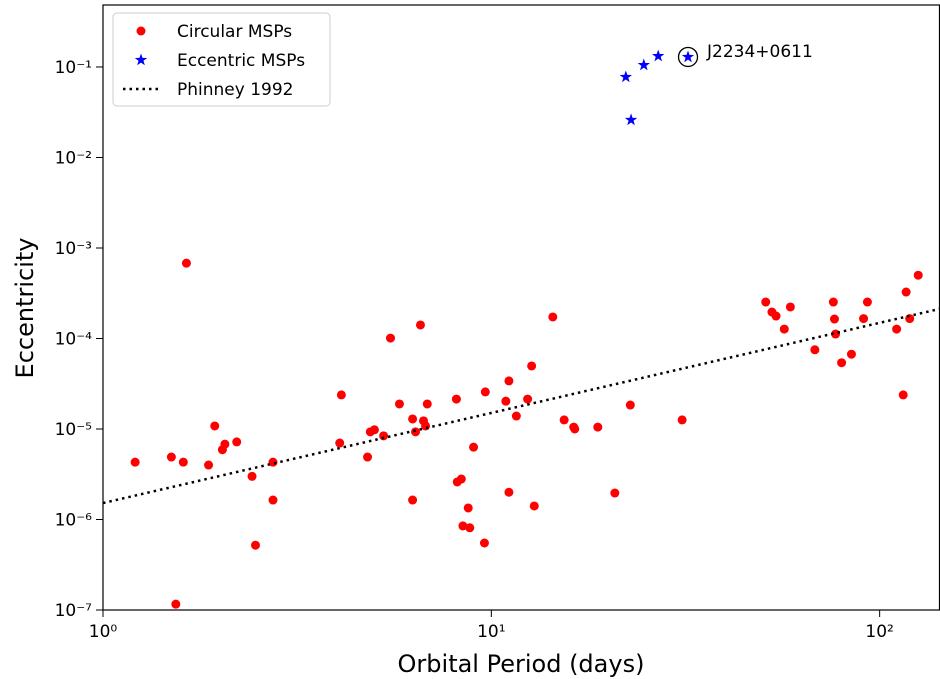  I want to click on y-tick-label: 10⁻⁷, so click(74, 611).